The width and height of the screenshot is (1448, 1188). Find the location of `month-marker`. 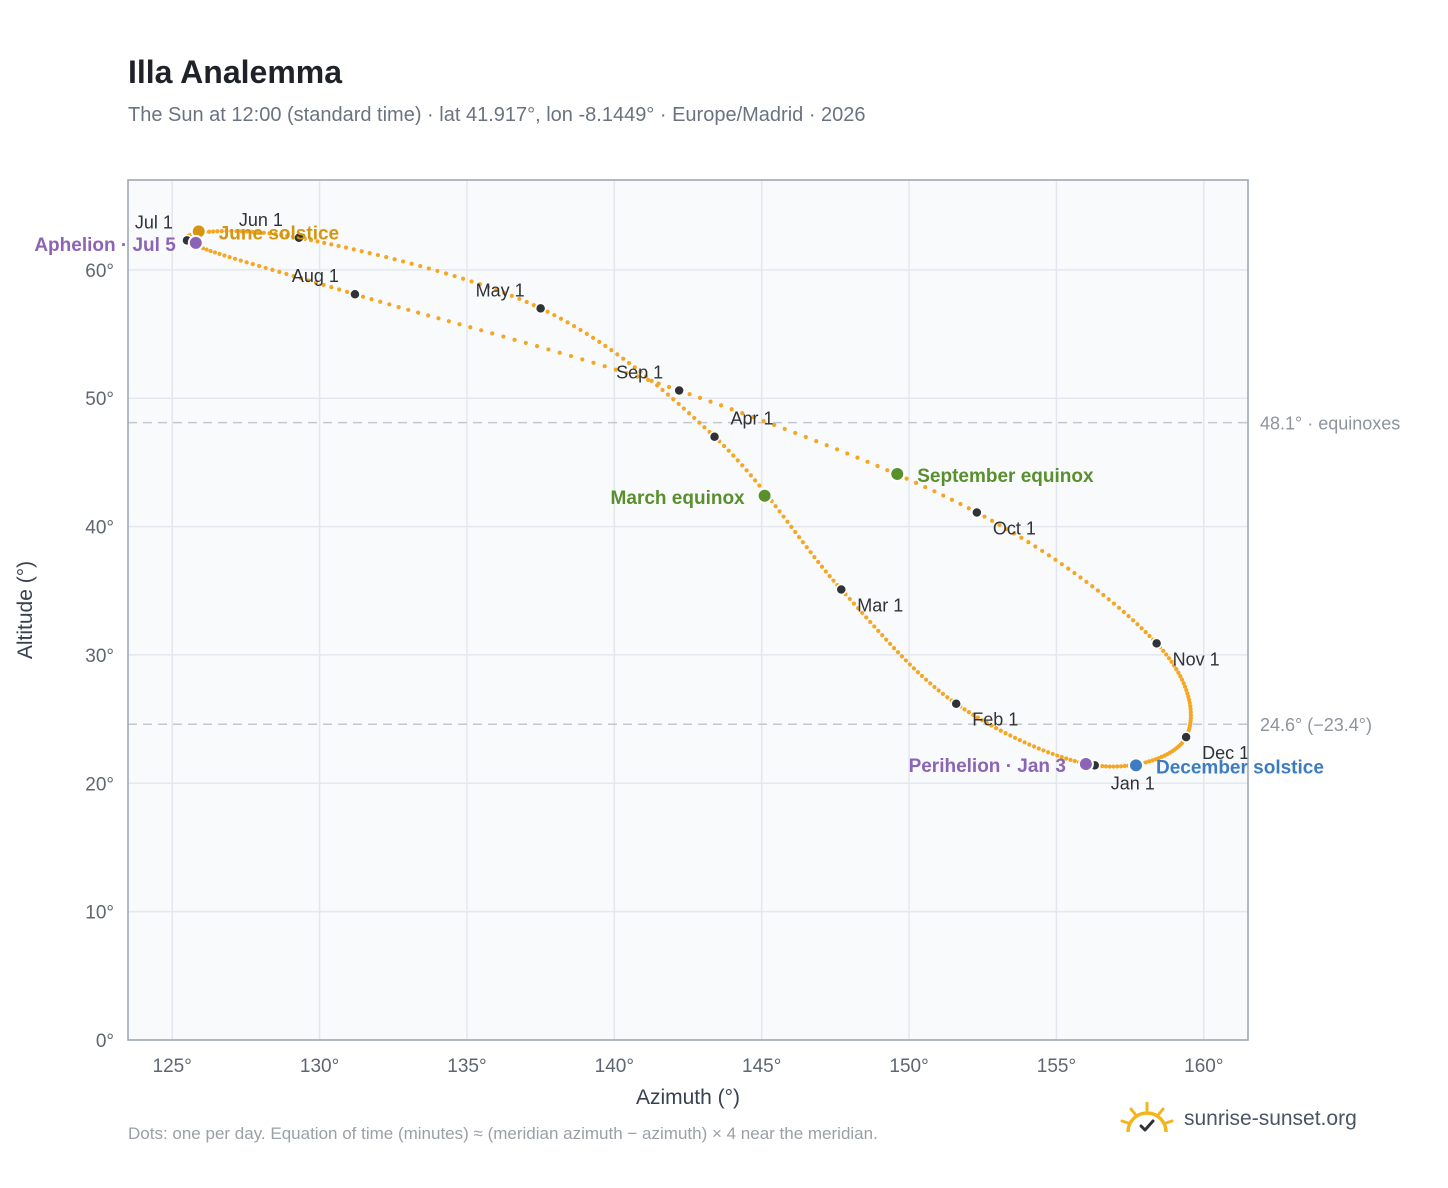

month-marker is located at coordinates (540, 308).